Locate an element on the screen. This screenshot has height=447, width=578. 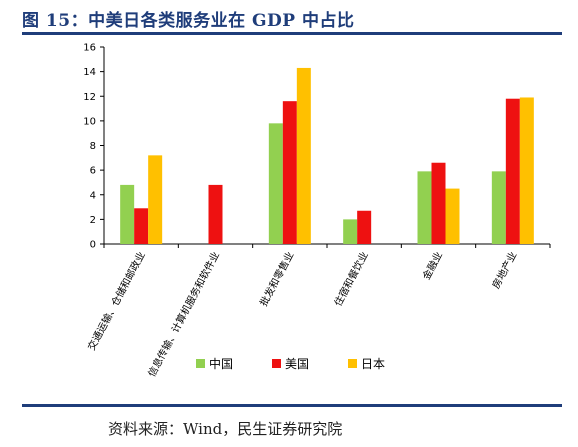
title-rule is located at coordinates (292, 33).